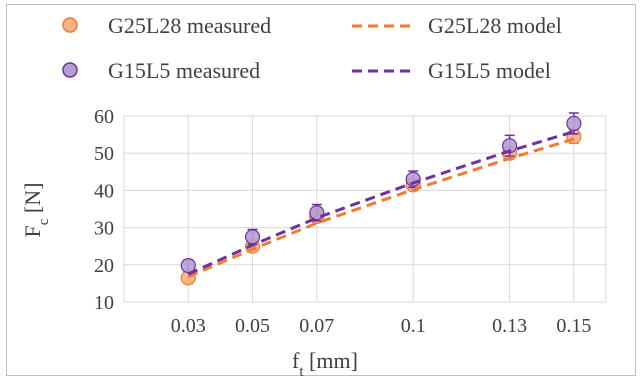 This screenshot has height=381, width=643. I want to click on legend-item-g25l28-model: G25L28 model, so click(457, 25).